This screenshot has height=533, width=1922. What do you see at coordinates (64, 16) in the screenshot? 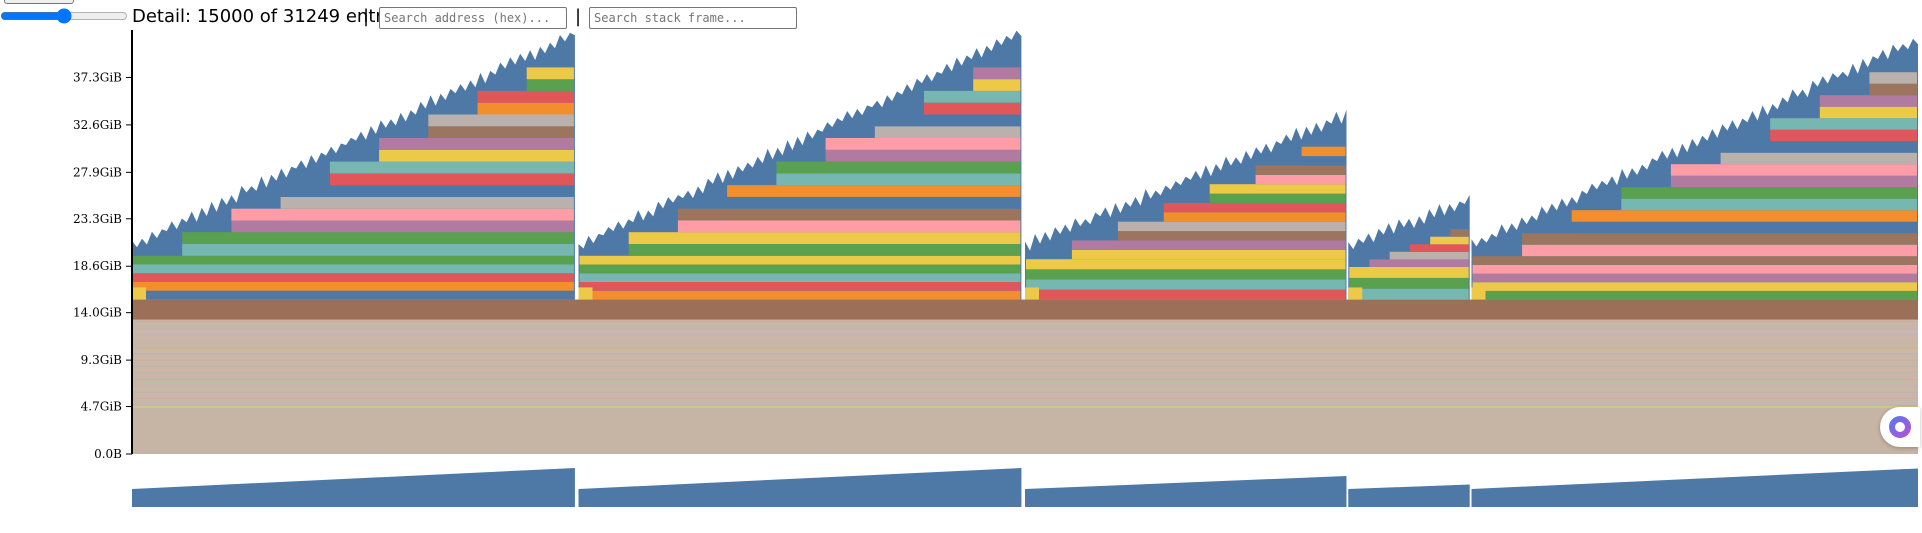
I see `detail-slider` at bounding box center [64, 16].